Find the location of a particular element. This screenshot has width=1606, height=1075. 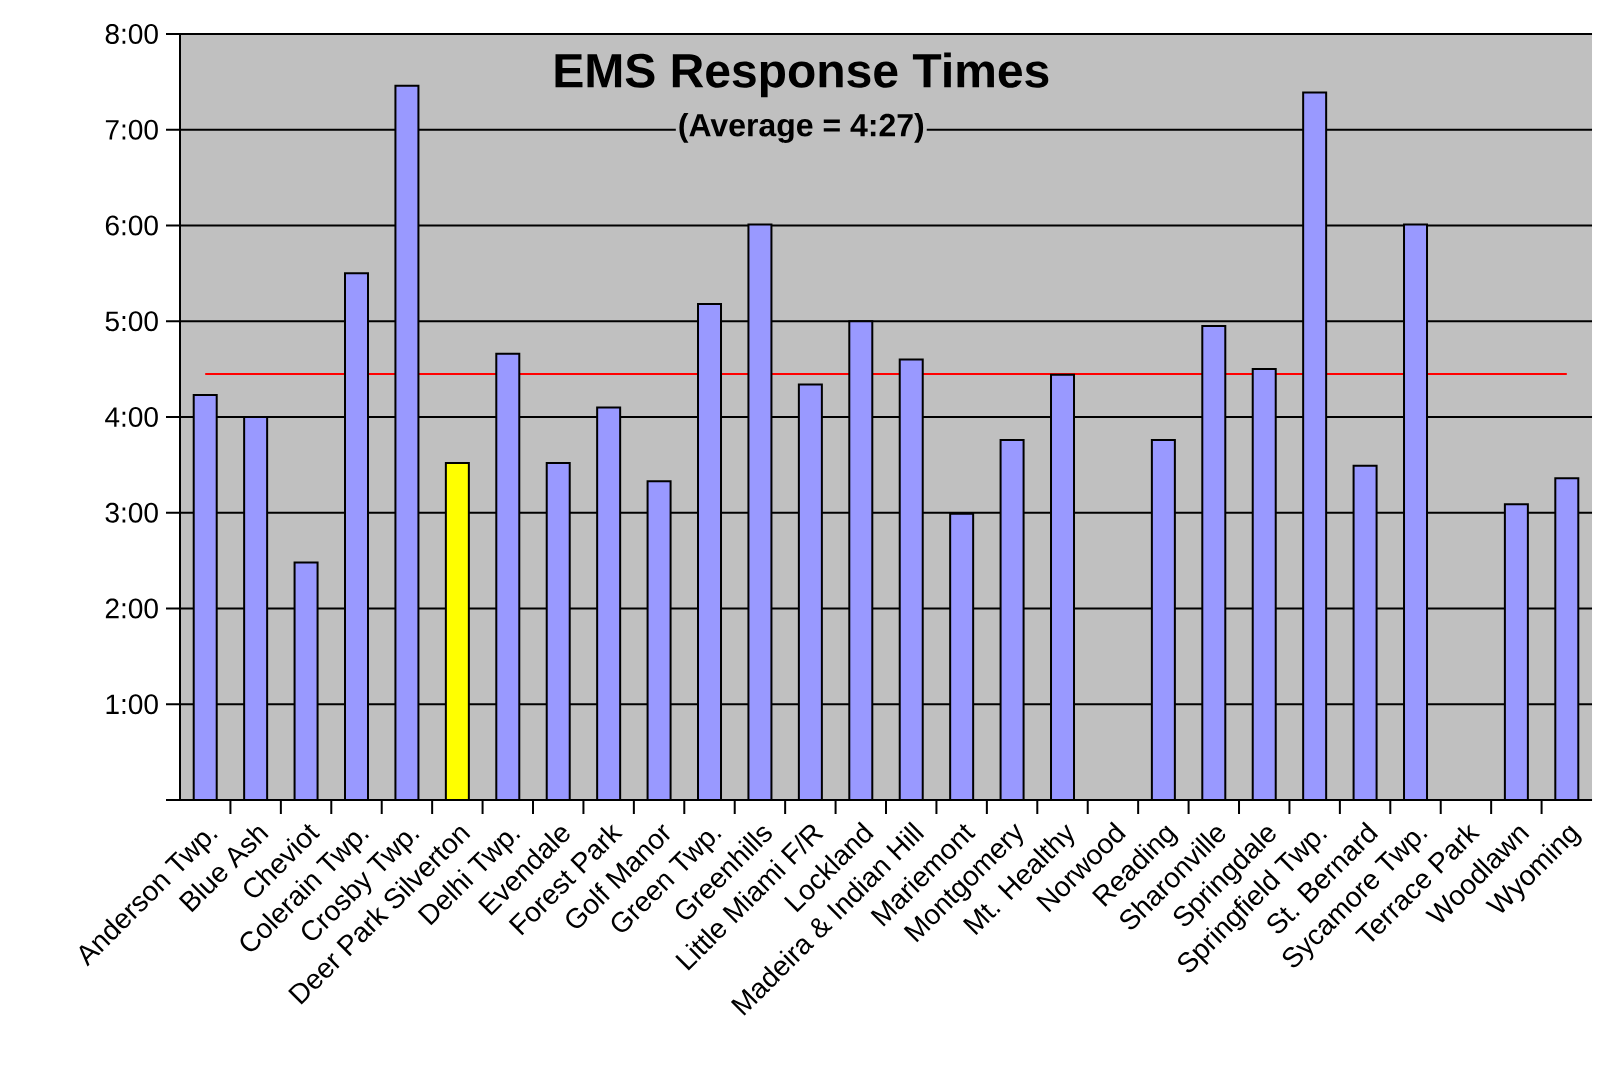

y-tick-label: 2:00 is located at coordinates (131, 608).